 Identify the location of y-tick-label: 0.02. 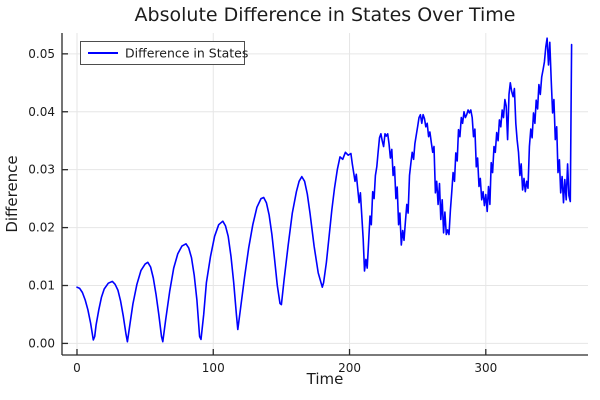
(41, 228).